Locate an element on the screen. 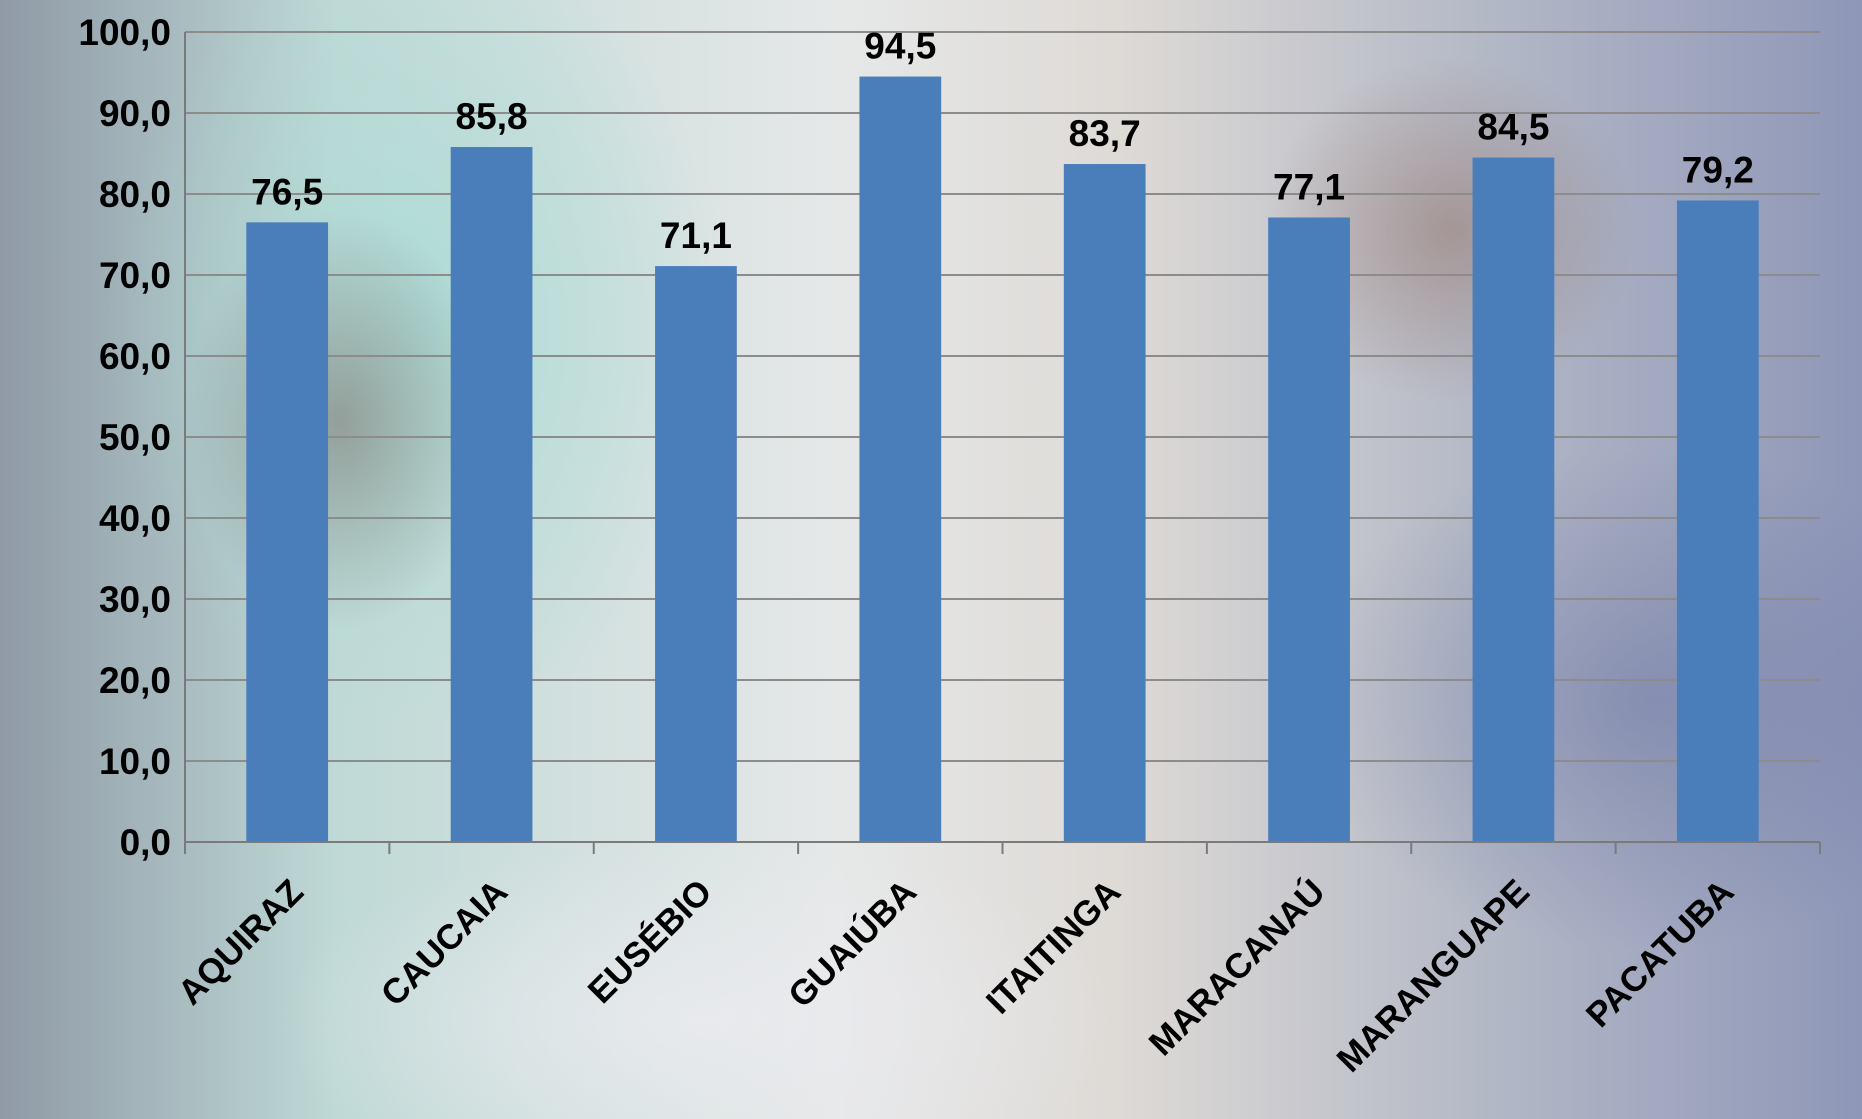 Image resolution: width=1862 pixels, height=1119 pixels. x-category-label: MARACANAÚ is located at coordinates (1237, 967).